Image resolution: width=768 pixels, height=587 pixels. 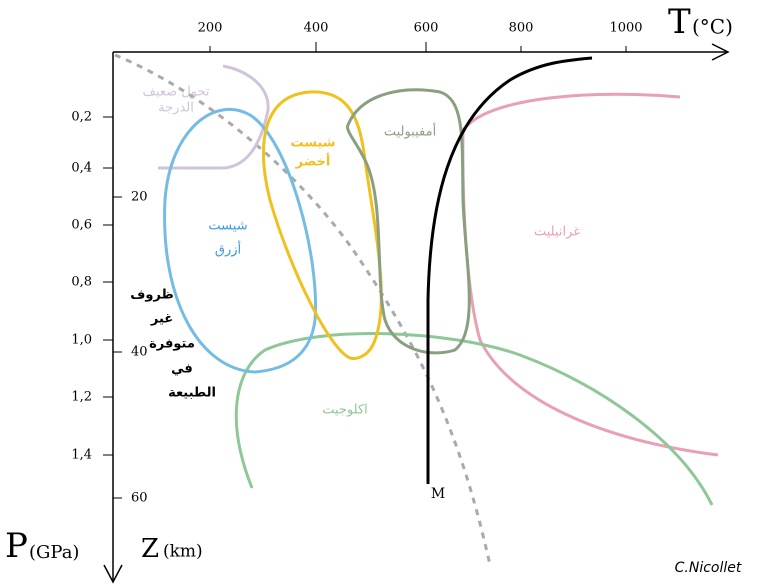 I want to click on p-label: P, so click(x=16, y=546).